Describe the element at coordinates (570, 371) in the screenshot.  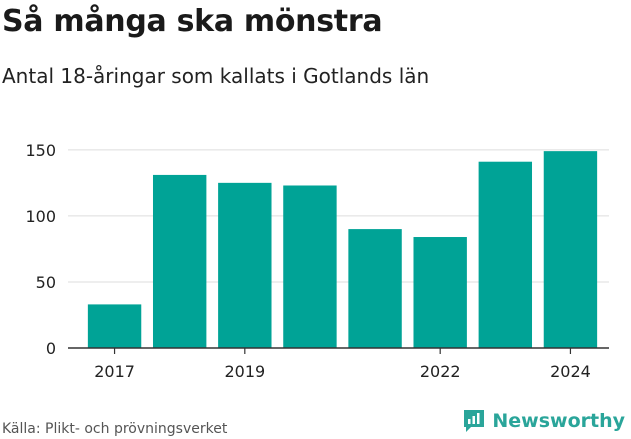
I see `x-tick-label-2024: 2024` at that location.